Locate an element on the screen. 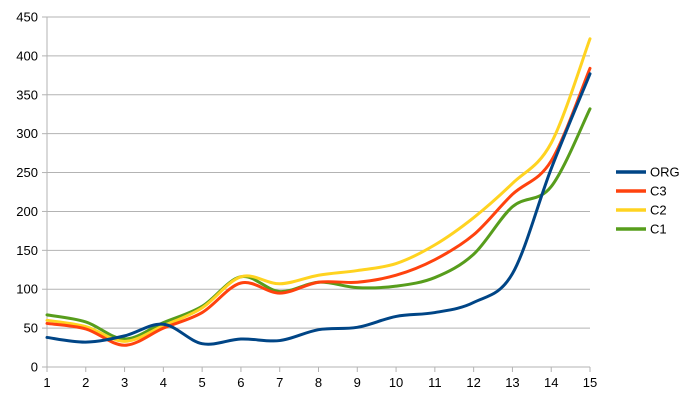  legend-label-c3: C3 is located at coordinates (658, 191).